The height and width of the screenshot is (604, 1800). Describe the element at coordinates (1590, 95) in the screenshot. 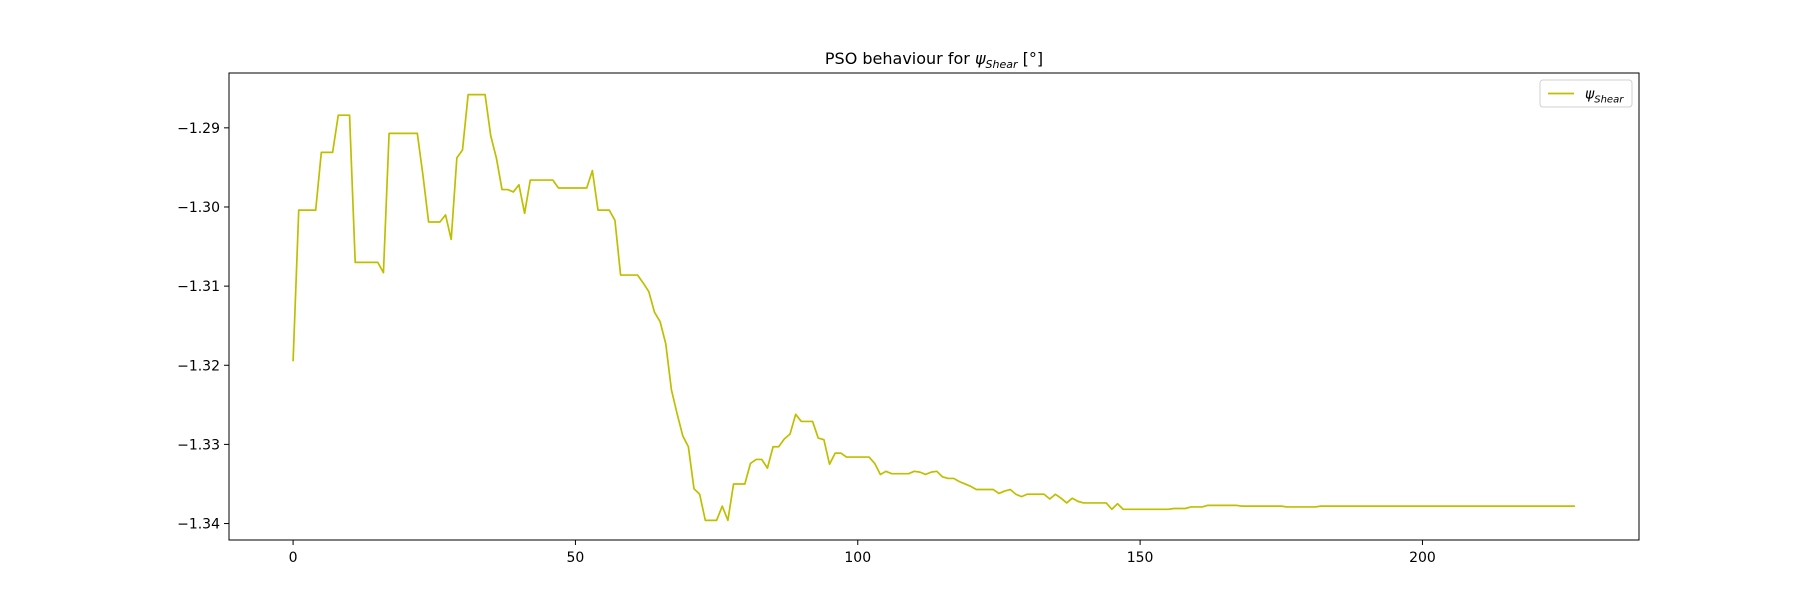

I see `legend-name: ψ` at that location.